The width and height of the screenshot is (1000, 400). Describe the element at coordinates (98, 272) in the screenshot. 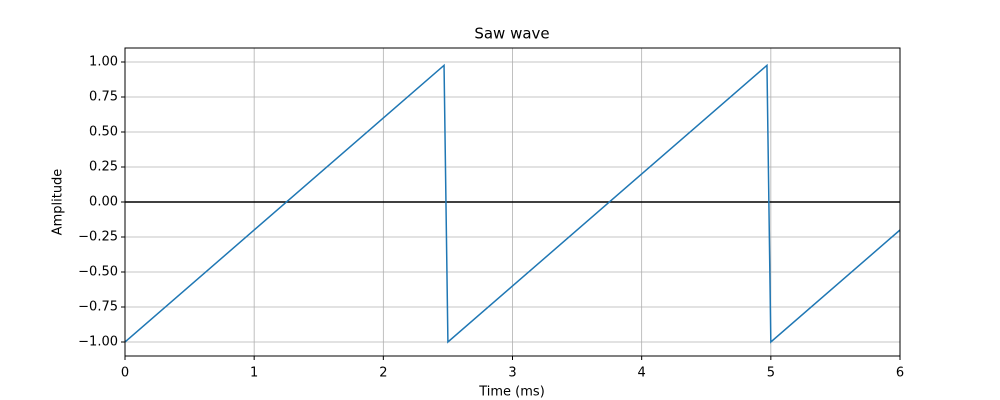

I see `y-tick-label: −0.50` at that location.